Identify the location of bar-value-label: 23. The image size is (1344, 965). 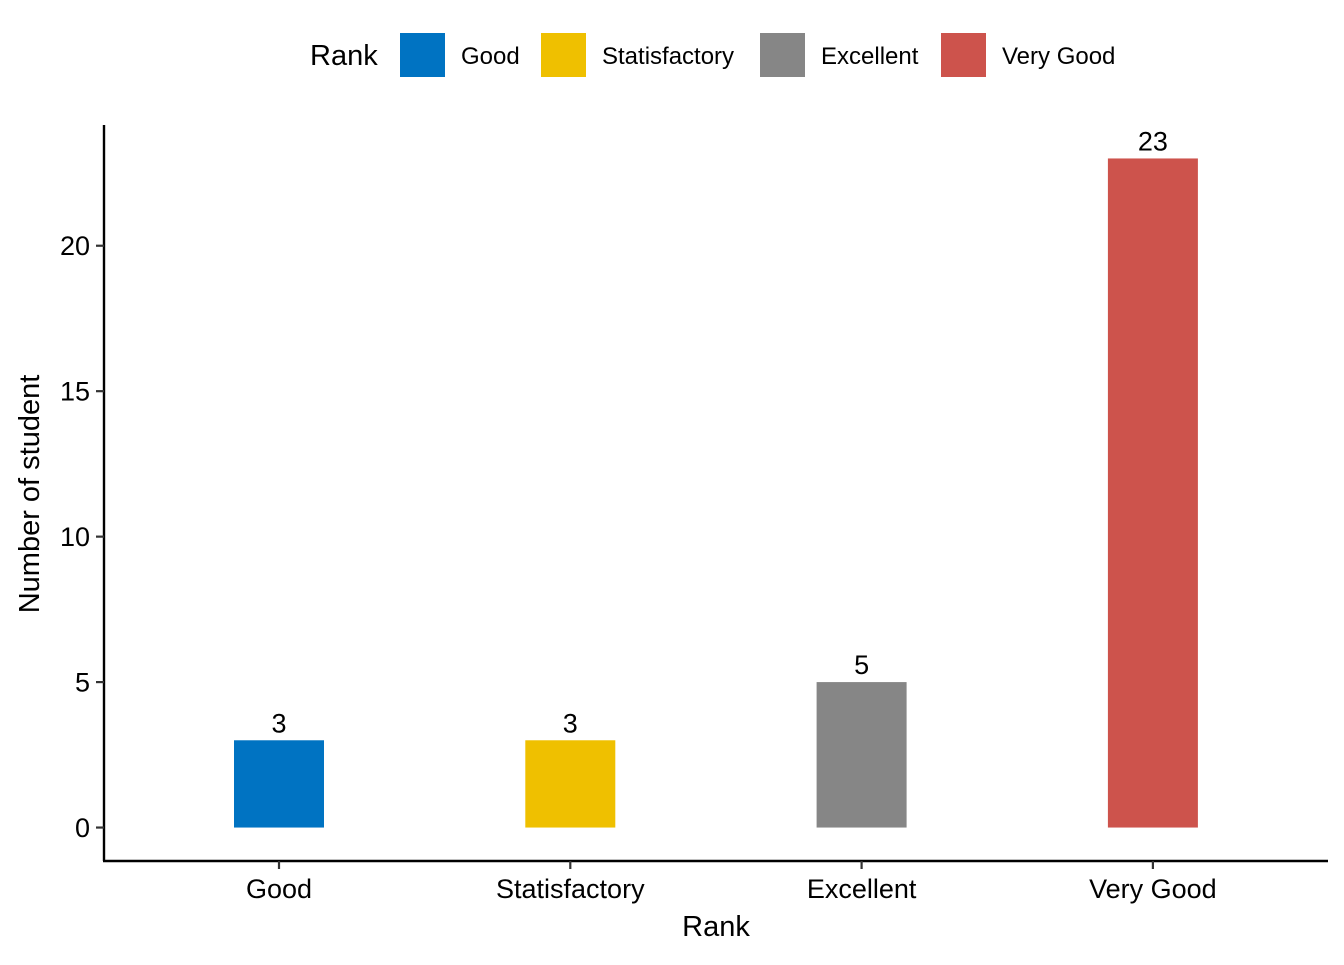
(1153, 141).